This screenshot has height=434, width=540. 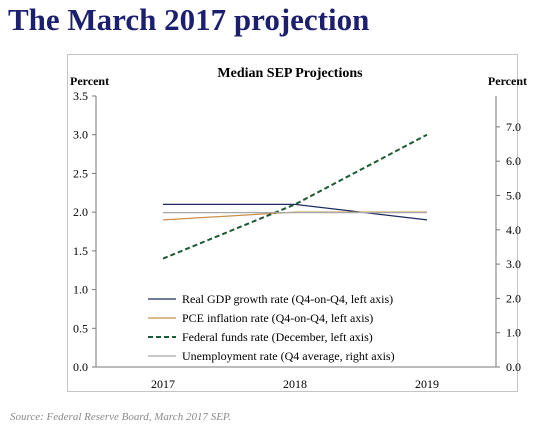 I want to click on left-tick-label: 3.5, so click(x=80, y=96).